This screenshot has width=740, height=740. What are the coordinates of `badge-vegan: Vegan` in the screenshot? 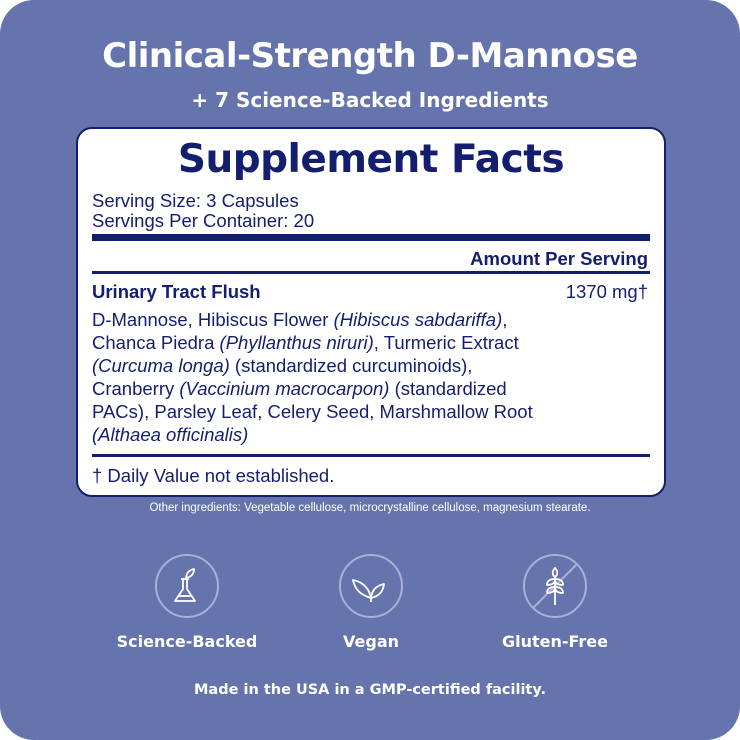 It's located at (371, 601).